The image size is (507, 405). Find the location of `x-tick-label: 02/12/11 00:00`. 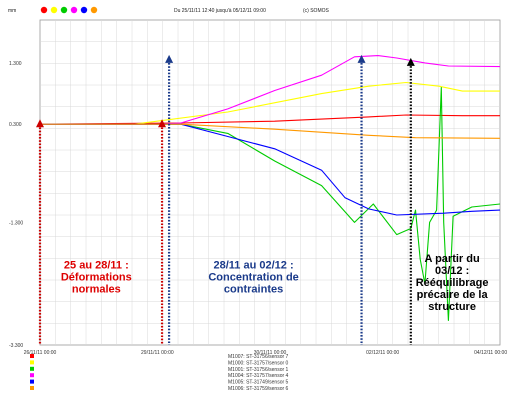

x-tick-label: 02/12/11 00:00 is located at coordinates (382, 353).